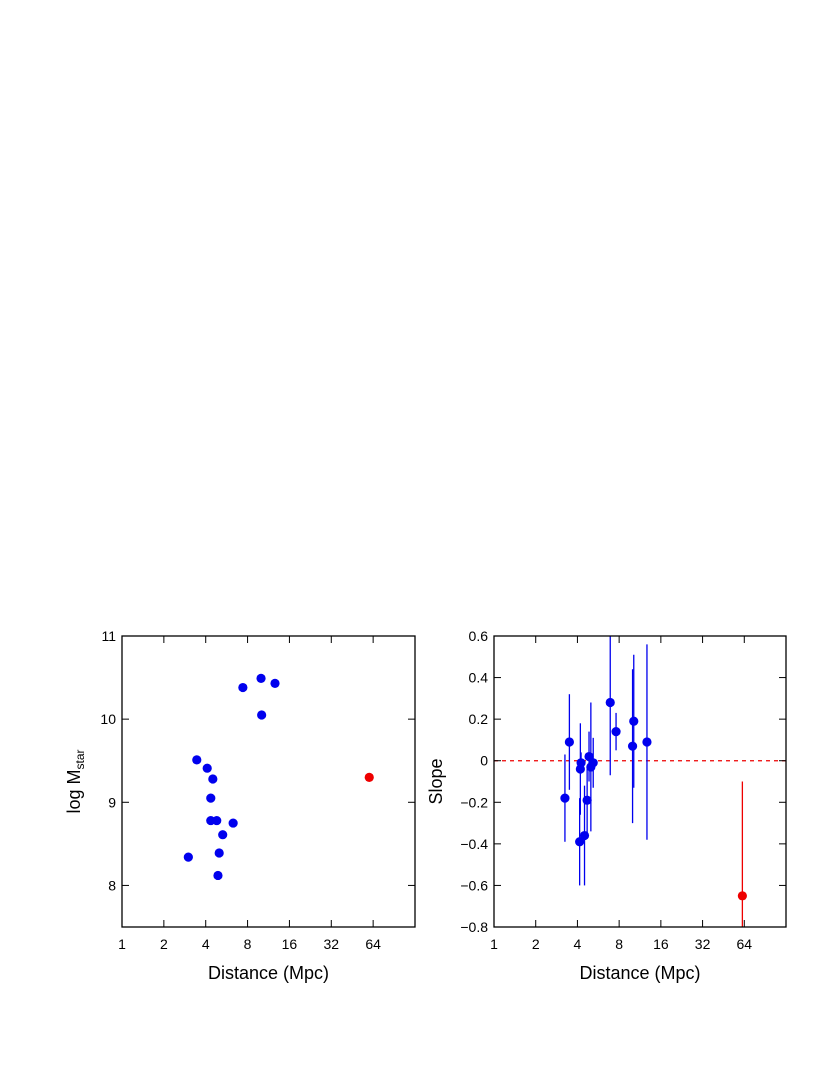 The image size is (830, 1075). What do you see at coordinates (108, 636) in the screenshot?
I see `y-tick-label: 11` at bounding box center [108, 636].